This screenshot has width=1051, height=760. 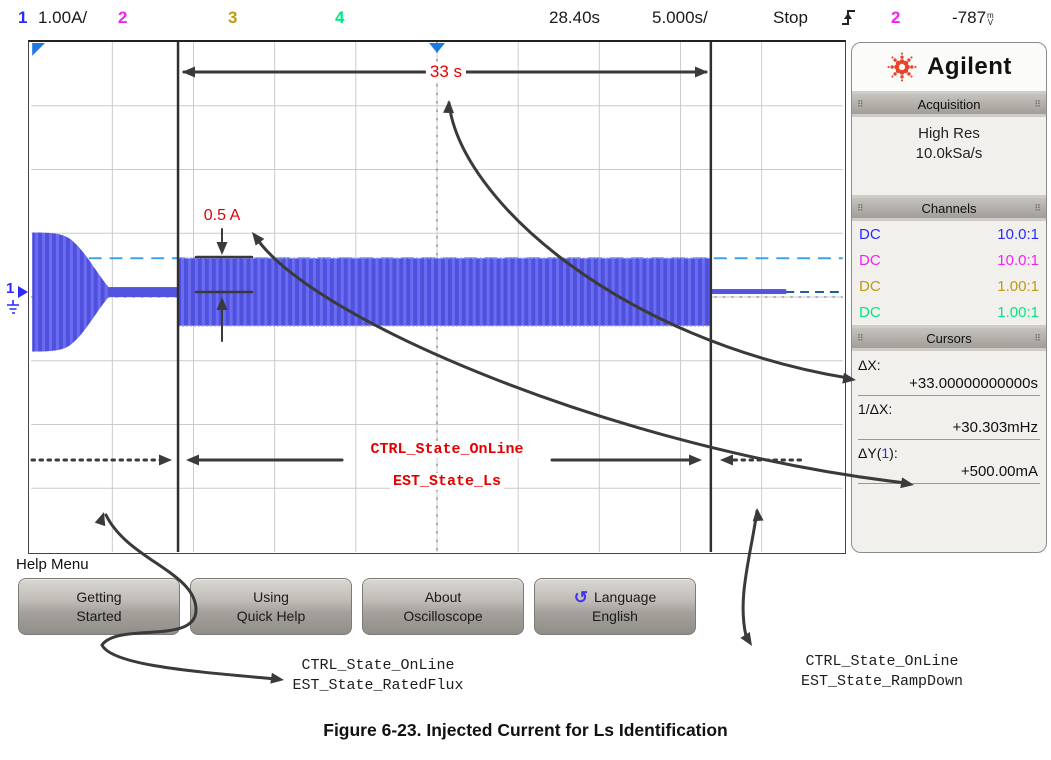 What do you see at coordinates (949, 472) in the screenshot?
I see `delta-y-value: +500.00mA` at bounding box center [949, 472].